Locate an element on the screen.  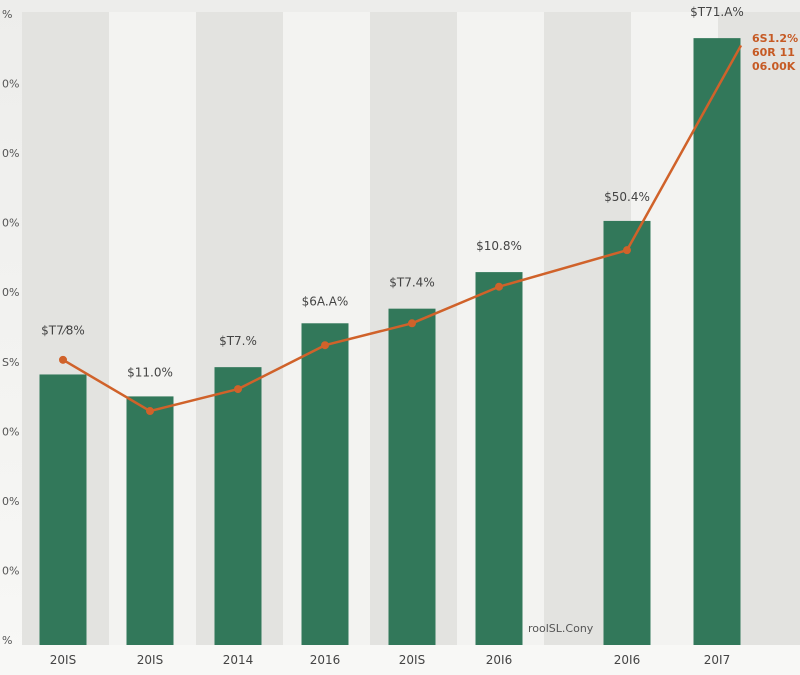
bar-data-label: $11.0% is located at coordinates (150, 372).